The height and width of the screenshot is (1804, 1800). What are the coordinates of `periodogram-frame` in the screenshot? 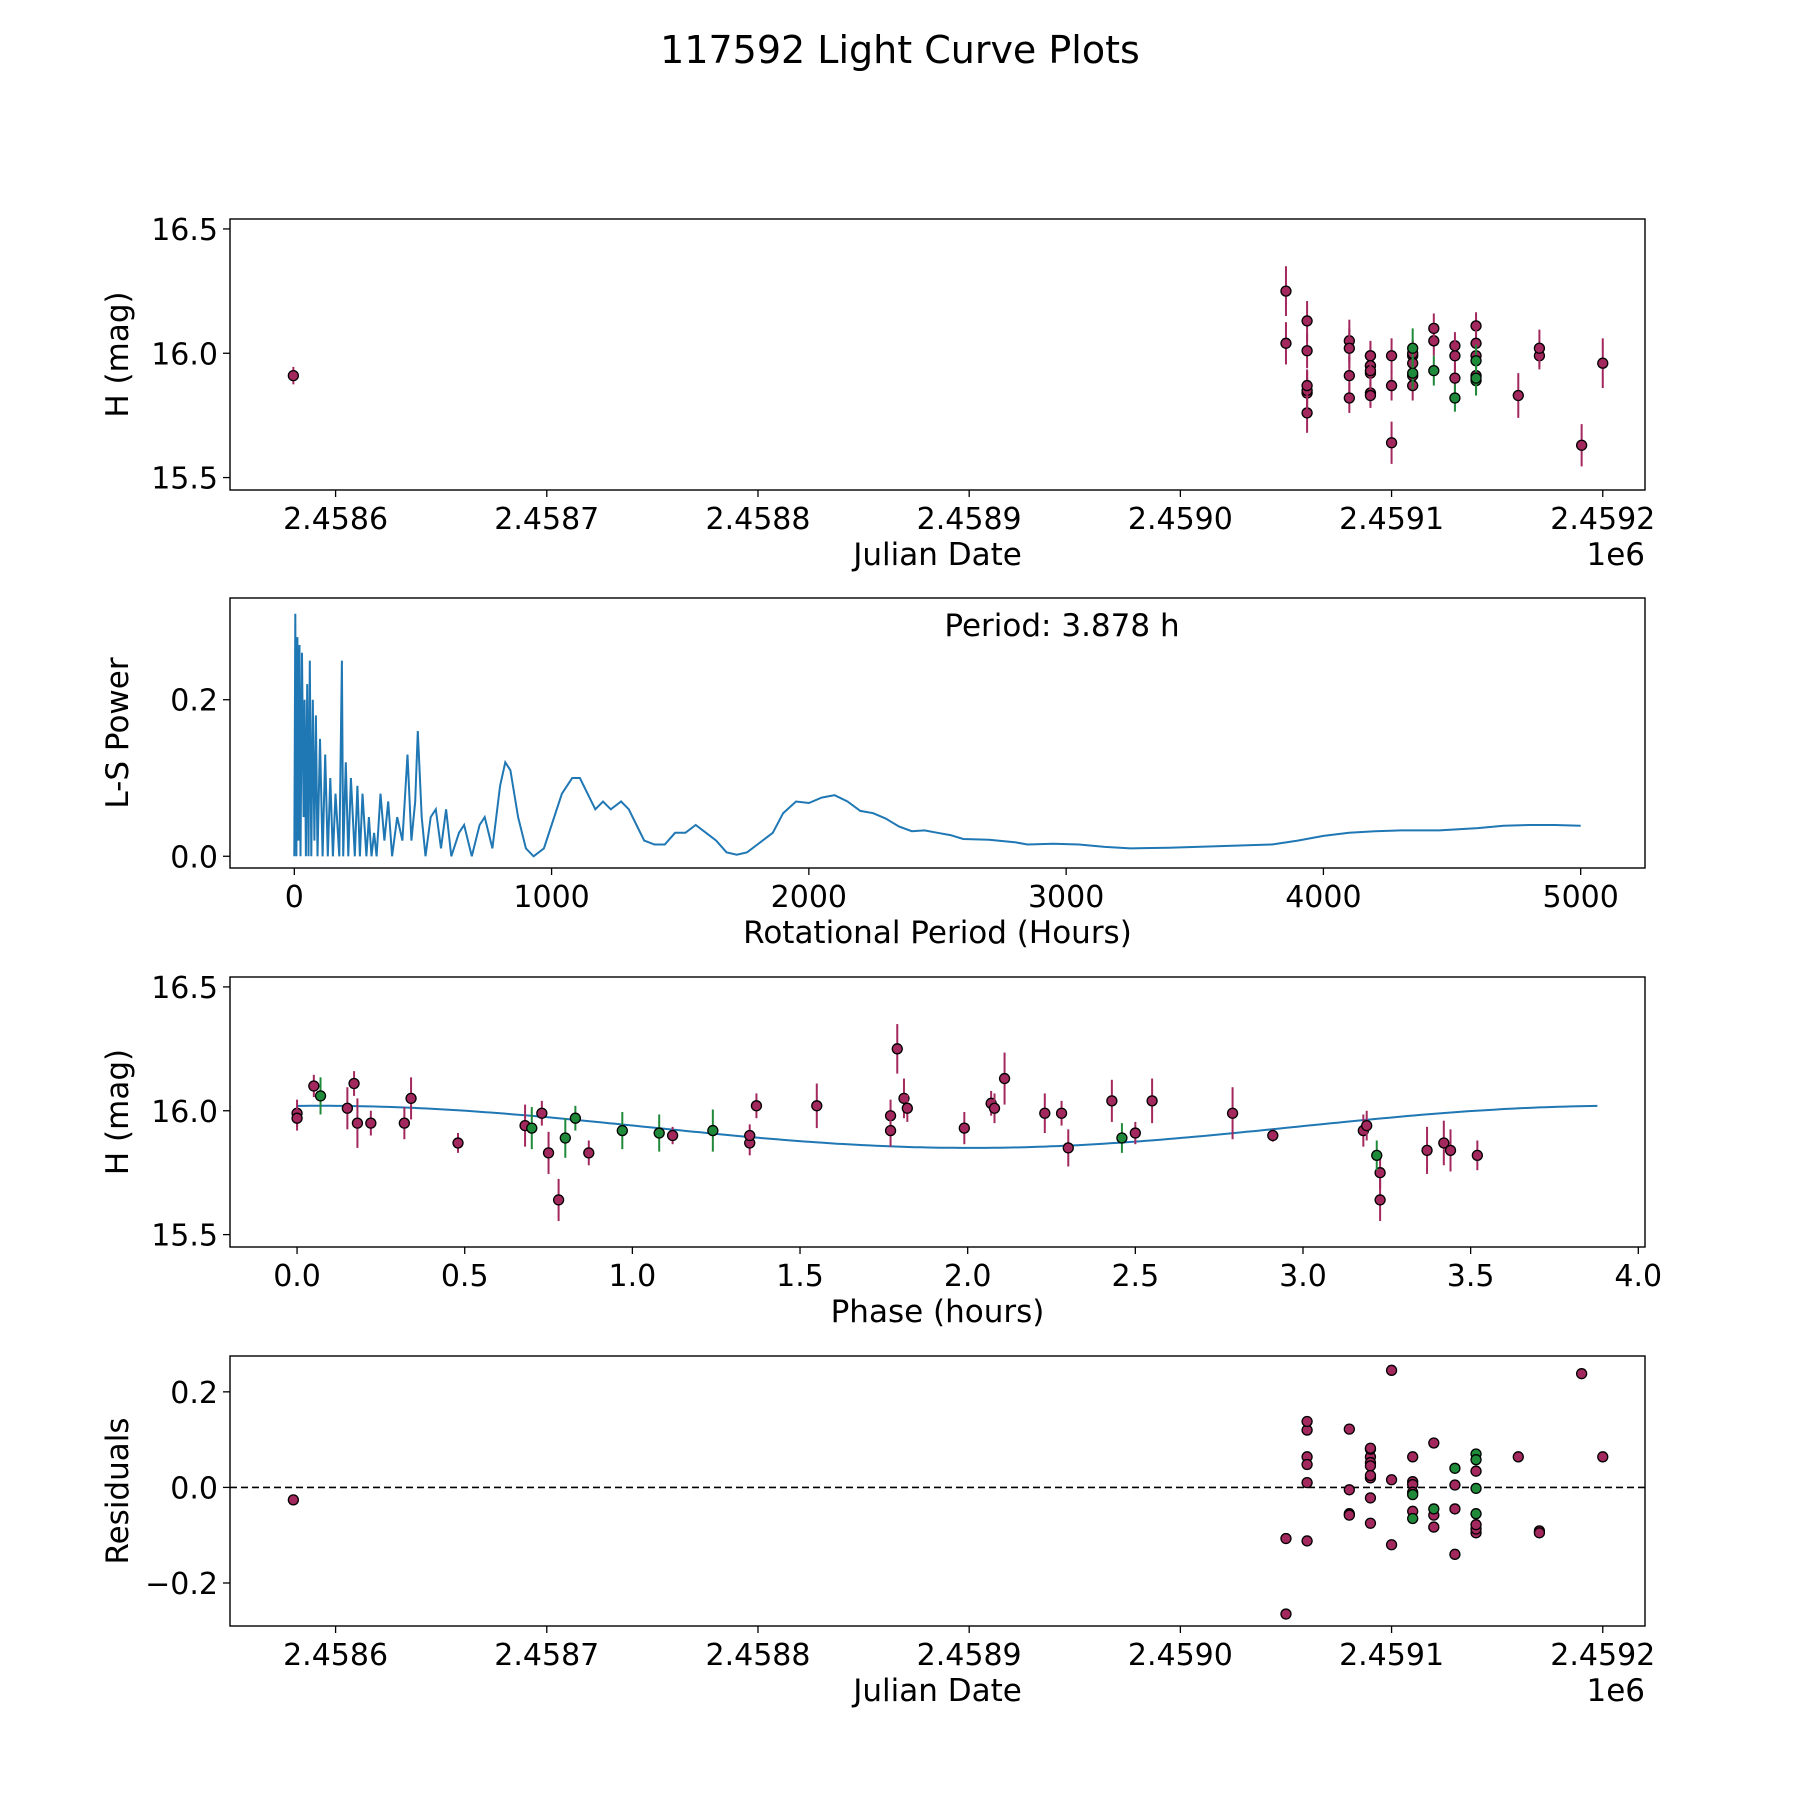 It's located at (937, 733).